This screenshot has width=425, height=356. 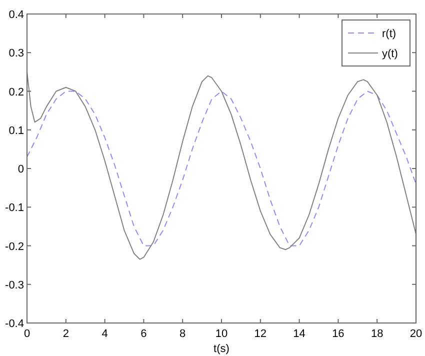 I want to click on y-tick-label: -0.1, so click(x=14, y=208).